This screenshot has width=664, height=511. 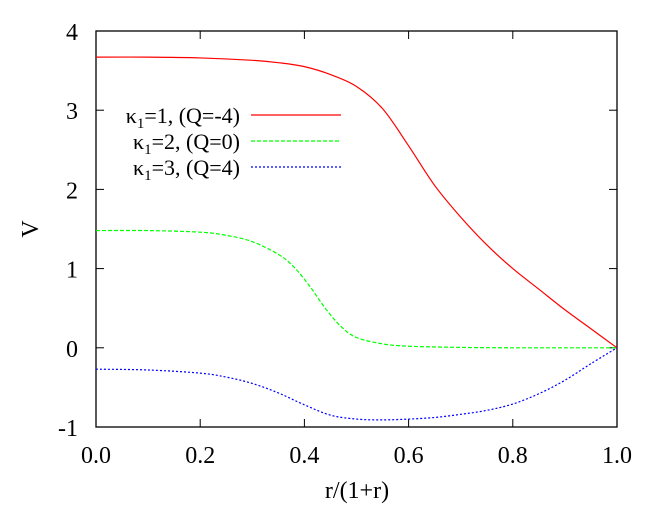 I want to click on x-tick-label: 1.0, so click(x=617, y=456).